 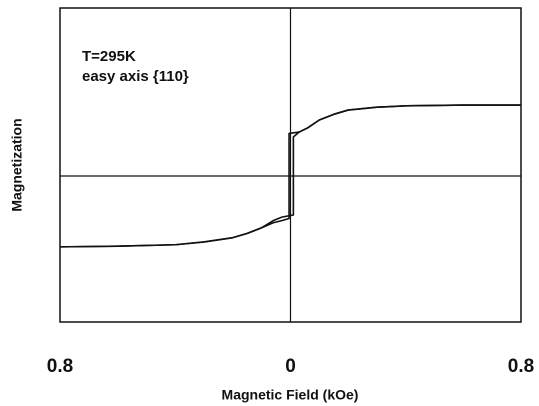 What do you see at coordinates (109, 56) in the screenshot?
I see `annotation: T=295K` at bounding box center [109, 56].